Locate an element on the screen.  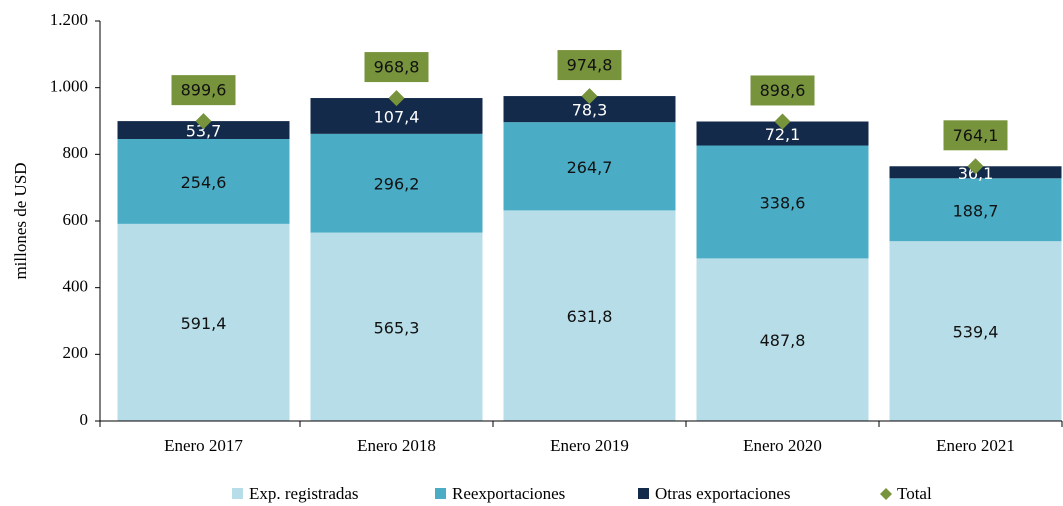
data-label: 53,7 is located at coordinates (204, 131).